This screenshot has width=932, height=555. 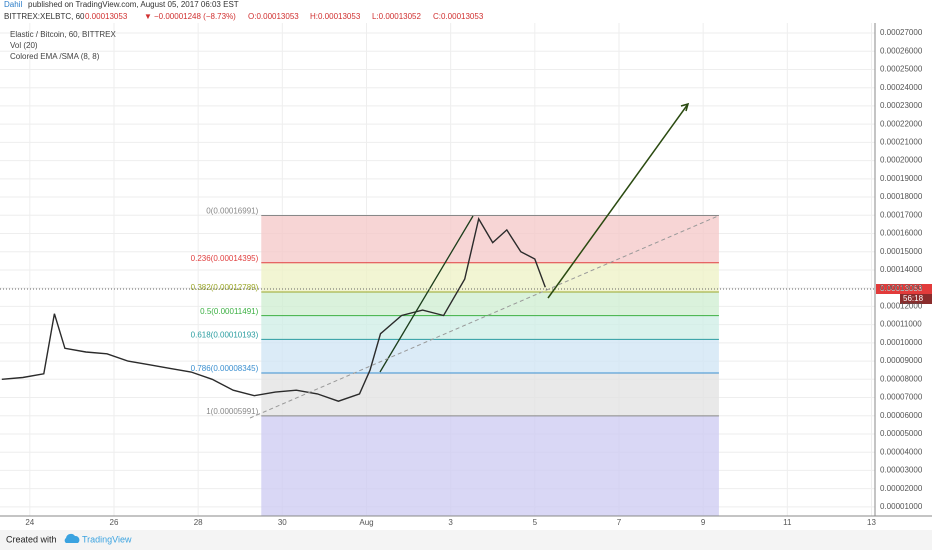 I want to click on y-tick-label: 0.00012000, so click(x=901, y=306).